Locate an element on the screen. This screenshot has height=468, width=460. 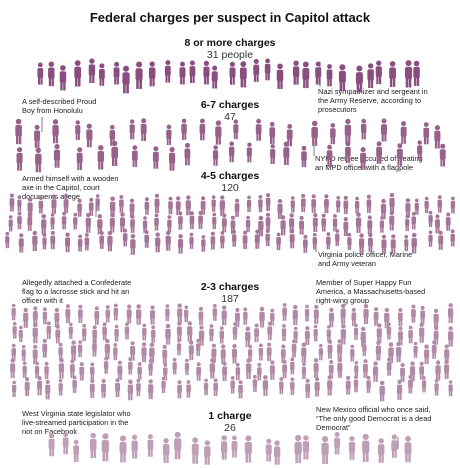
group-label-6-7: 6-7 charges is located at coordinates (230, 105).